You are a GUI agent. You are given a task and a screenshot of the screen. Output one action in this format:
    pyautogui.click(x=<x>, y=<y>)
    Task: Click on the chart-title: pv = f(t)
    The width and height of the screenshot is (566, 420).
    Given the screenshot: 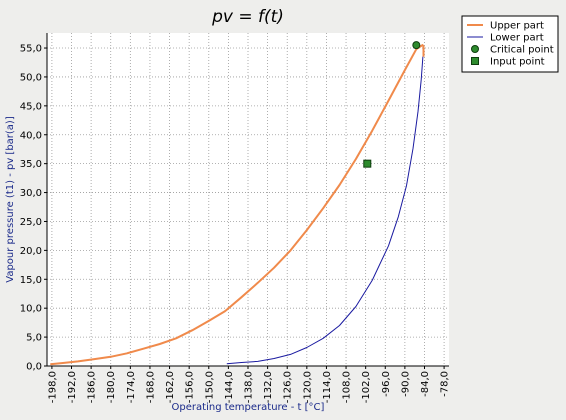 What is the action you would take?
    pyautogui.click(x=247, y=17)
    